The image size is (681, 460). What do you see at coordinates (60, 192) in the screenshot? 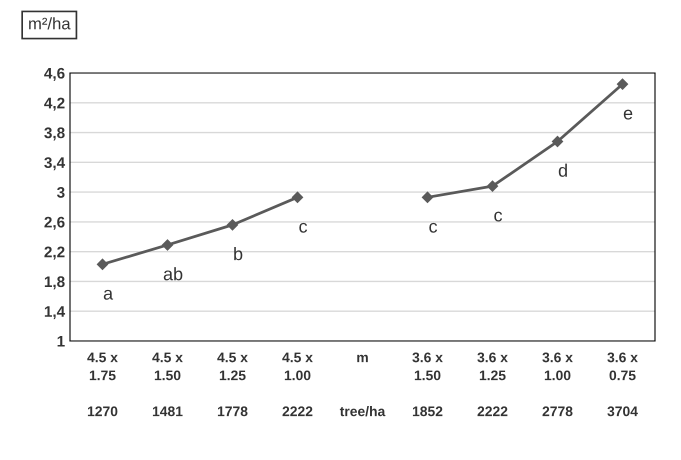
I see `y-tick-label: 3` at bounding box center [60, 192].